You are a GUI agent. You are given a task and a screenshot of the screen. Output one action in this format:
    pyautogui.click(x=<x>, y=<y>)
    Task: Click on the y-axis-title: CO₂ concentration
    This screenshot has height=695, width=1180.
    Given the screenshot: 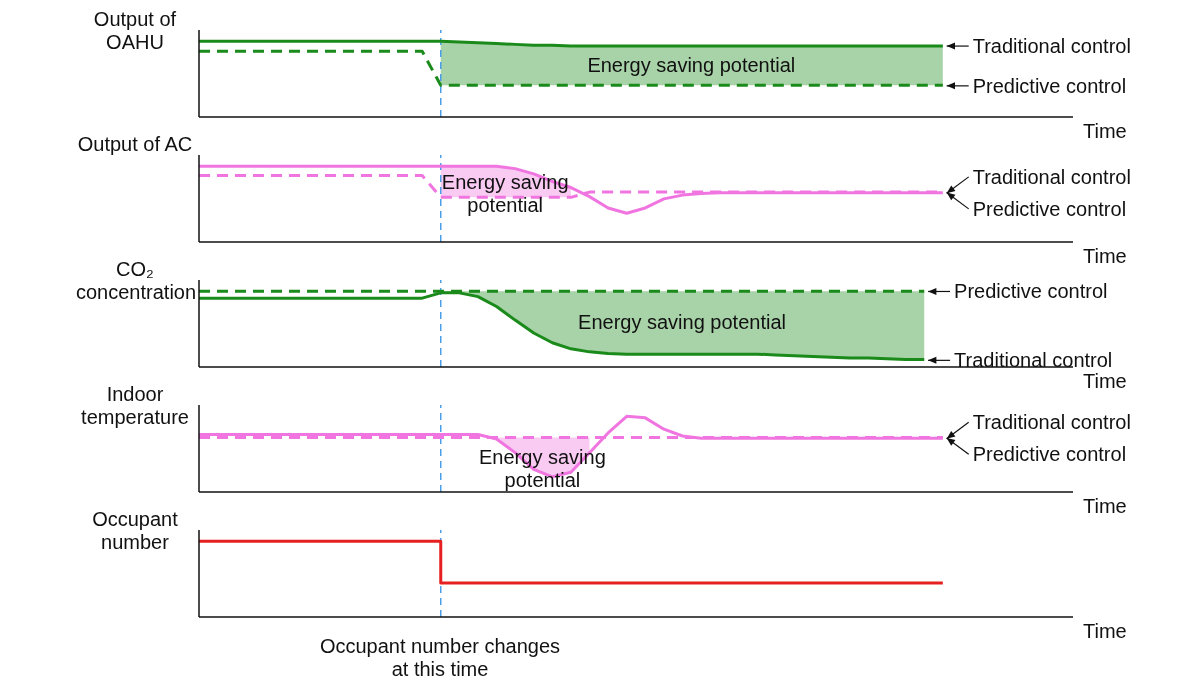 What is the action you would take?
    pyautogui.click(x=136, y=281)
    